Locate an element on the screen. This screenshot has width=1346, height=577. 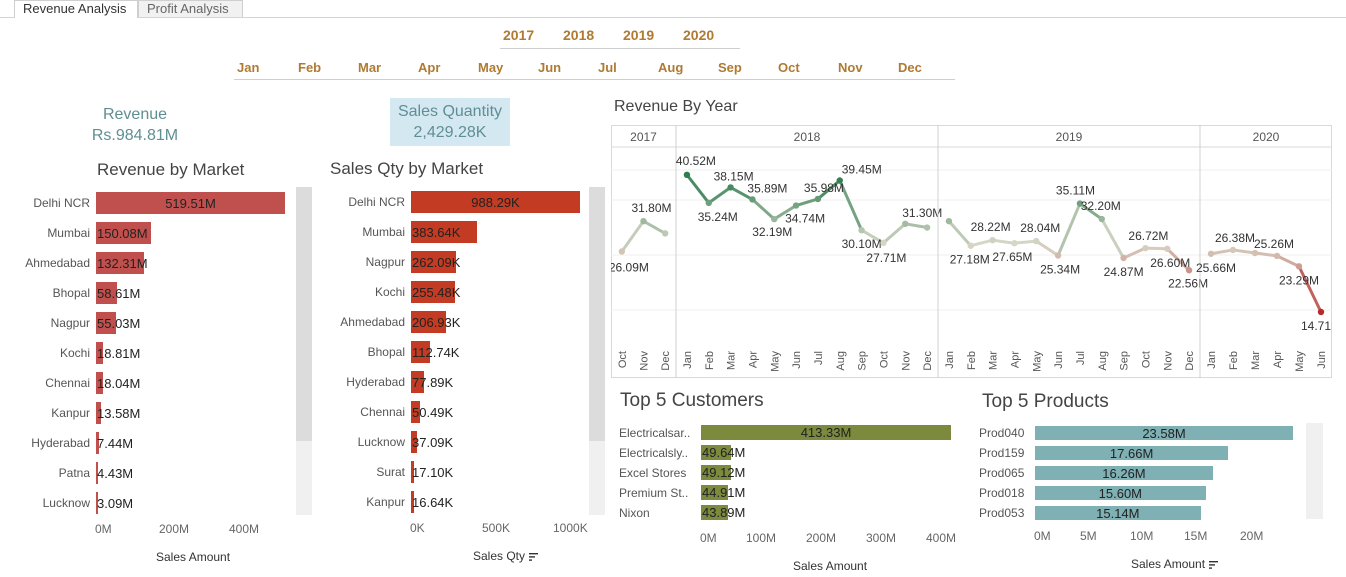
month-filter-jun: Jun is located at coordinates (550, 67).